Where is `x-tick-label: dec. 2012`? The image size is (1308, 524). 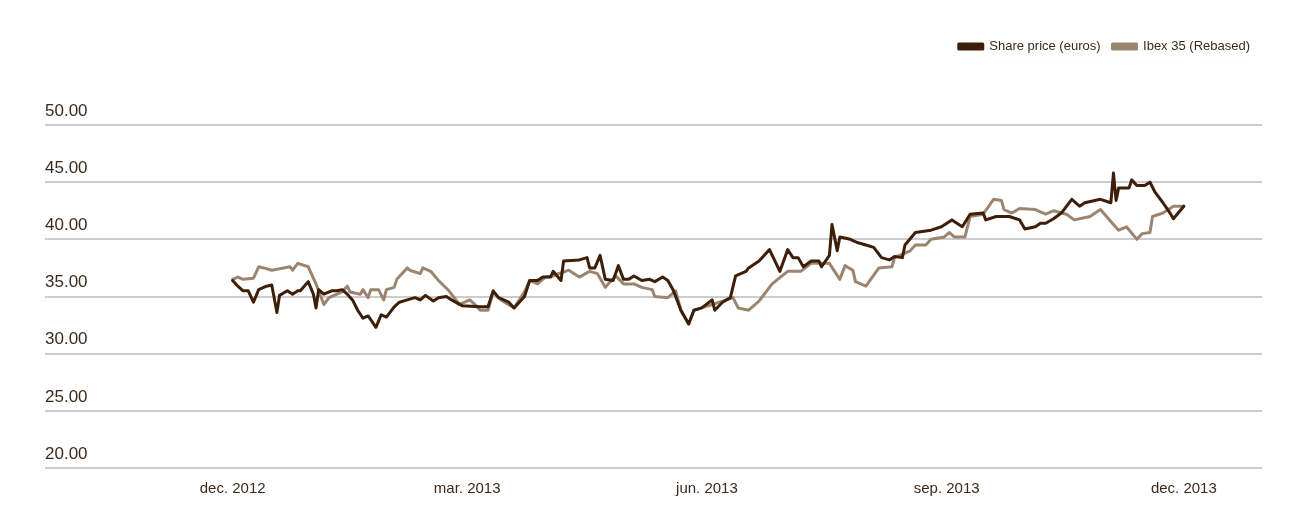
x-tick-label: dec. 2012 is located at coordinates (232, 488).